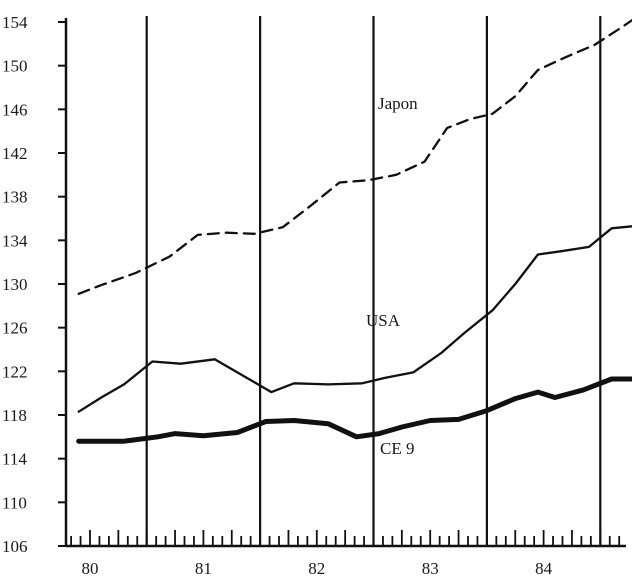  What do you see at coordinates (14, 459) in the screenshot?
I see `y-tick-label: 114` at bounding box center [14, 459].